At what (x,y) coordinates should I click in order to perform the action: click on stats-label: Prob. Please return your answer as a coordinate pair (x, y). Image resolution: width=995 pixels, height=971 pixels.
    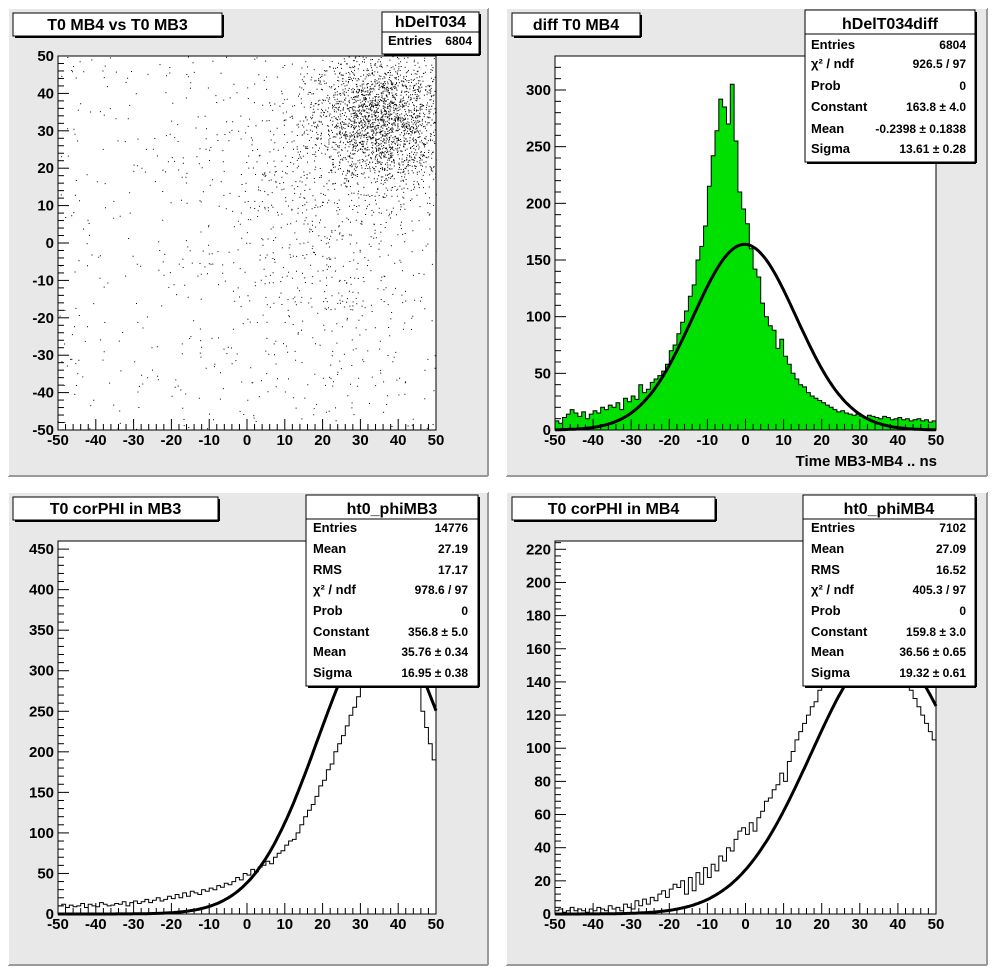
    Looking at the image, I should click on (328, 610).